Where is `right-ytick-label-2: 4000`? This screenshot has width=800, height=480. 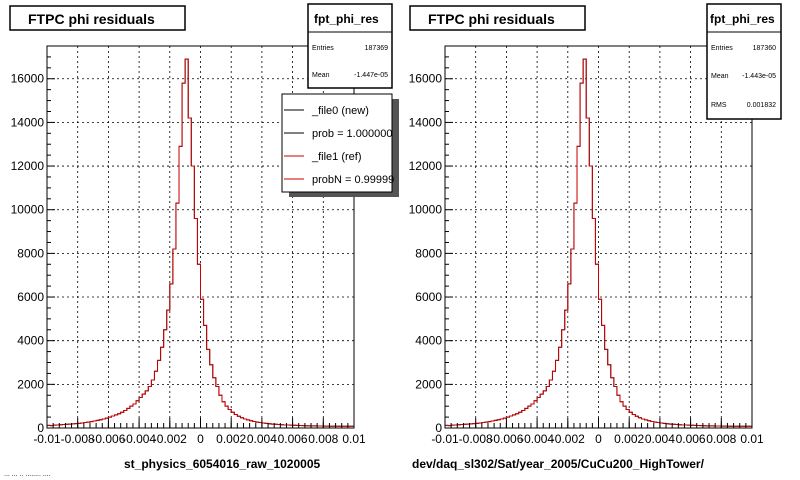 right-ytick-label-2: 4000 is located at coordinates (428, 341).